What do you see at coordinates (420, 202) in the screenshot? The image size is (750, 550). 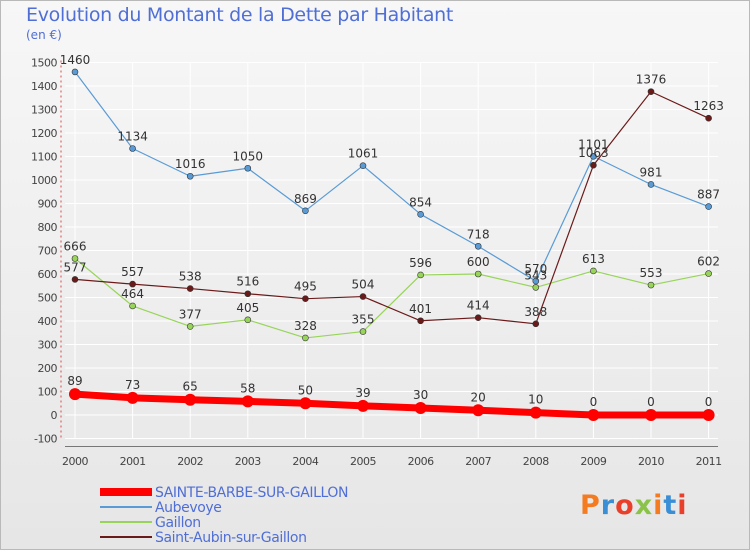 I see `data-label-aubevoye: 854` at bounding box center [420, 202].